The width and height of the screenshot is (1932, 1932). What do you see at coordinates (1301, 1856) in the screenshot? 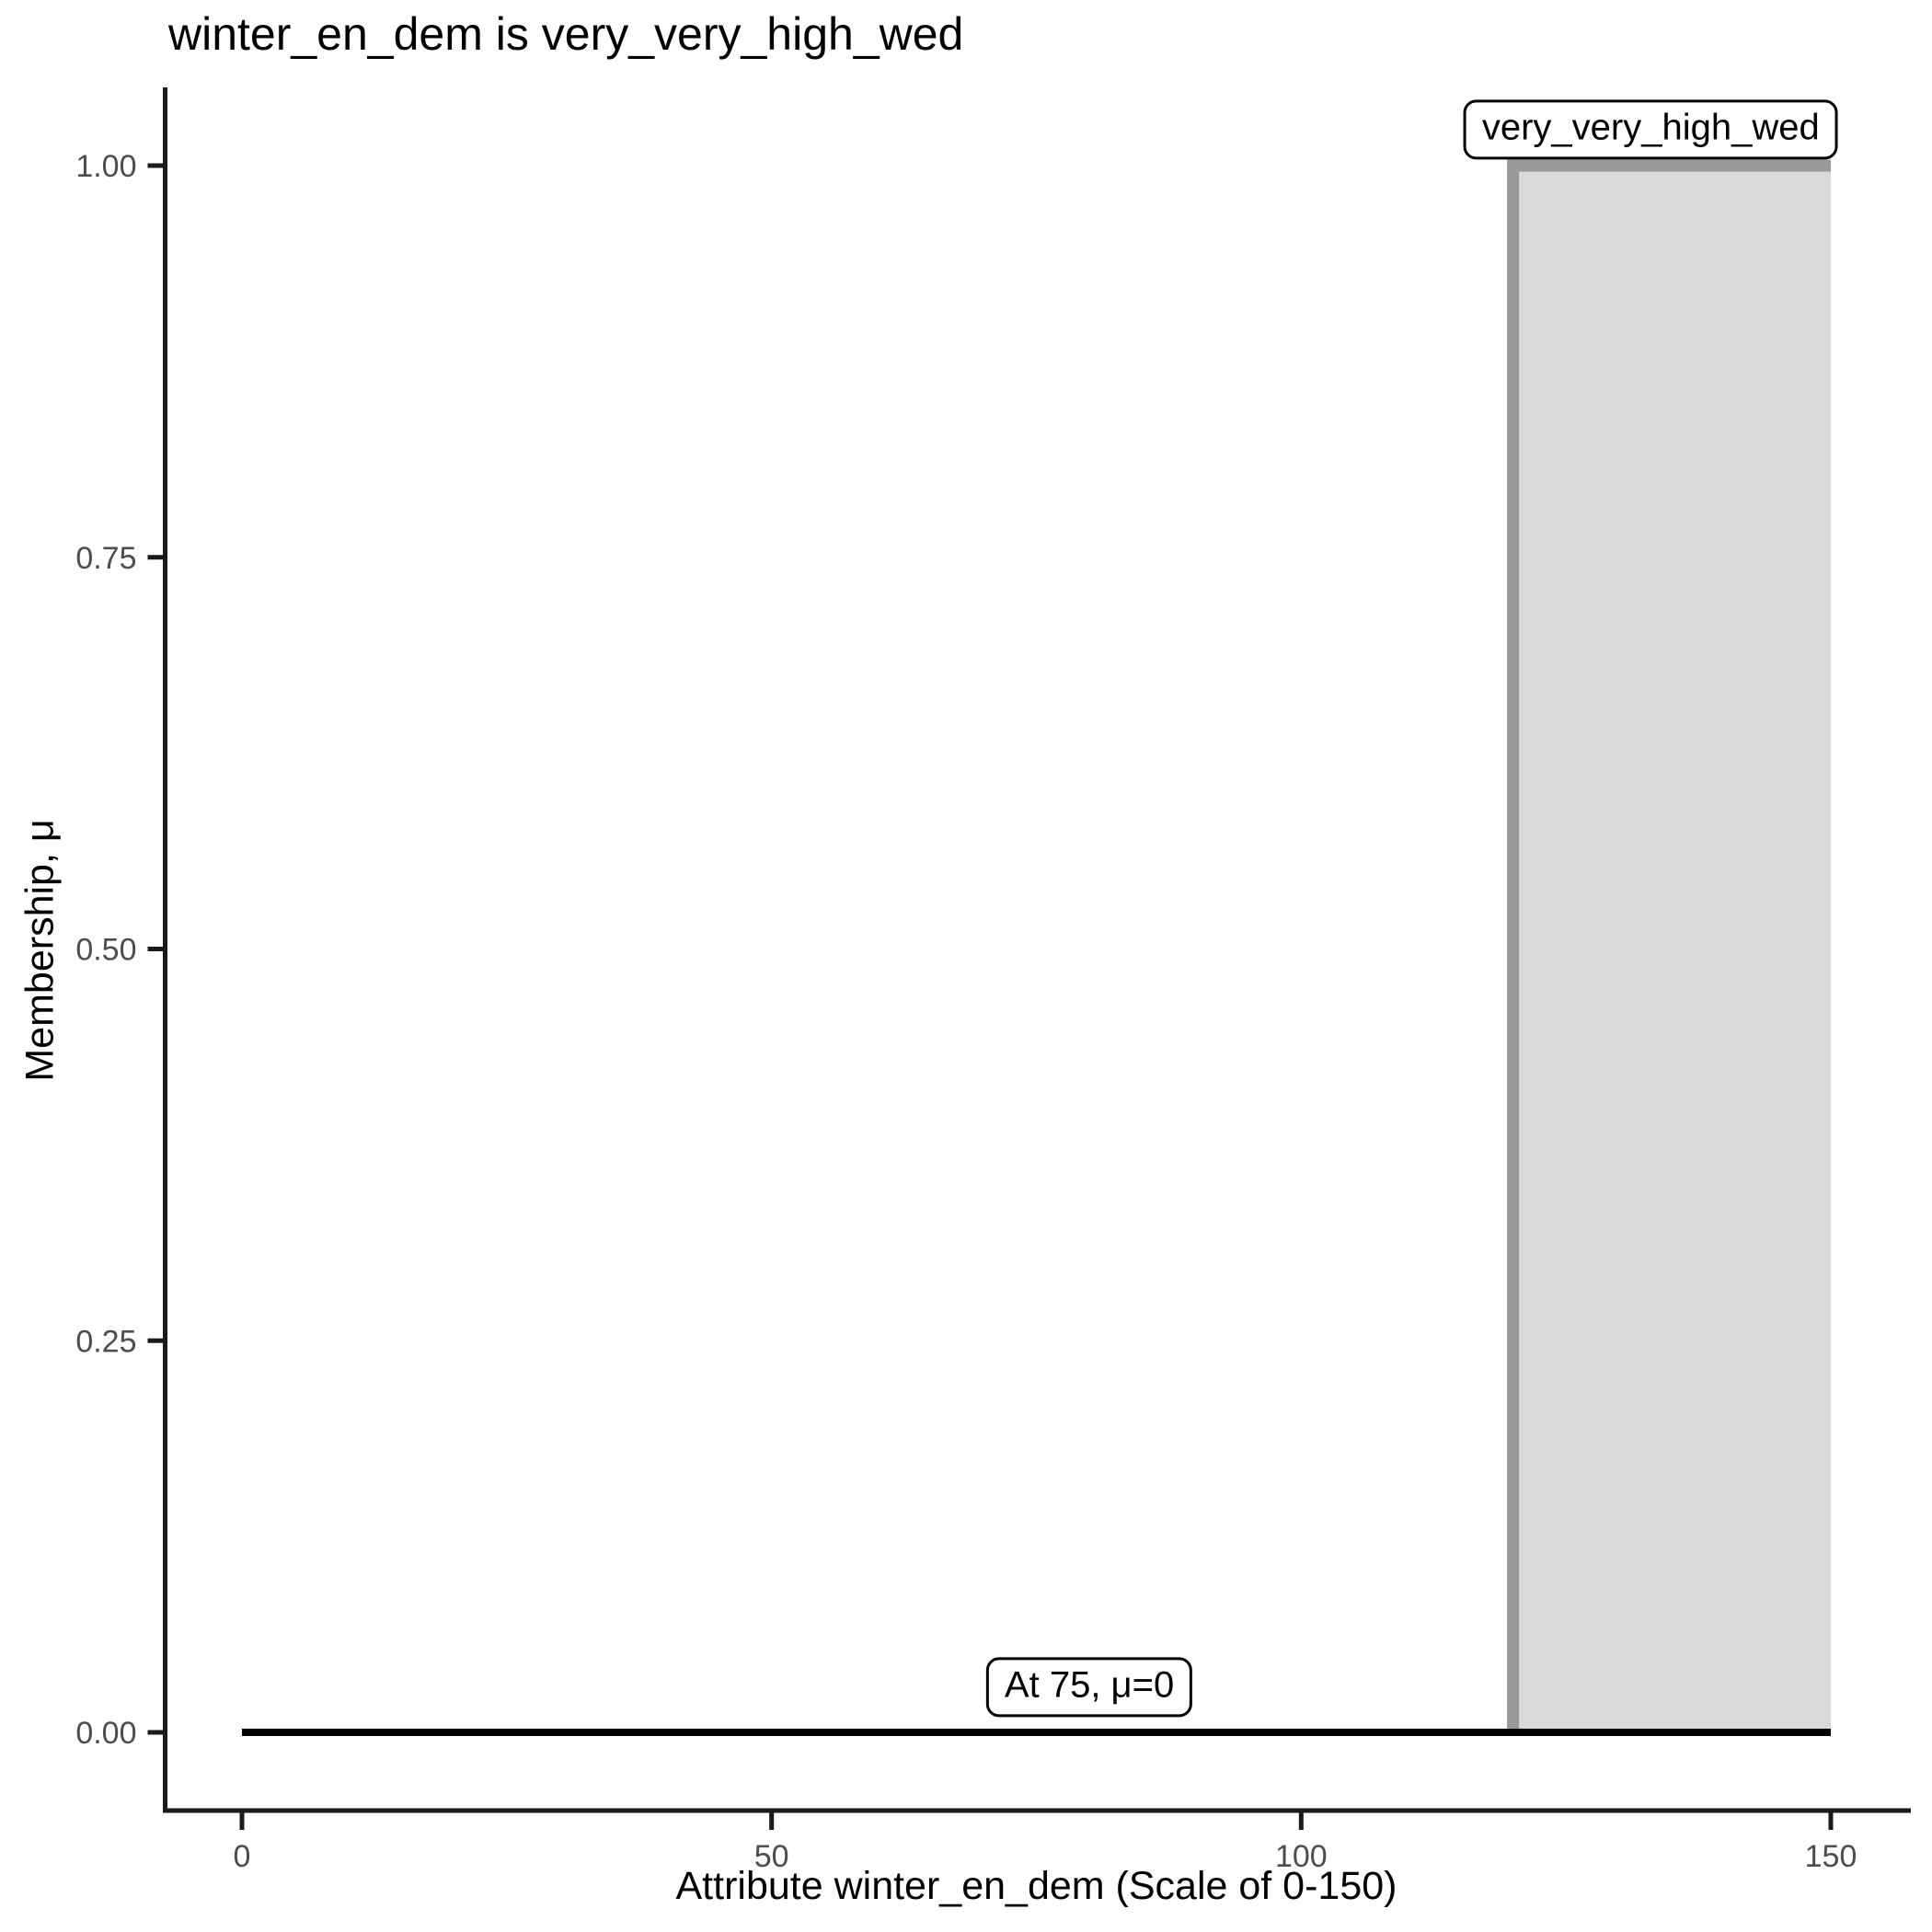
I see `x-tick-label: 100` at bounding box center [1301, 1856].